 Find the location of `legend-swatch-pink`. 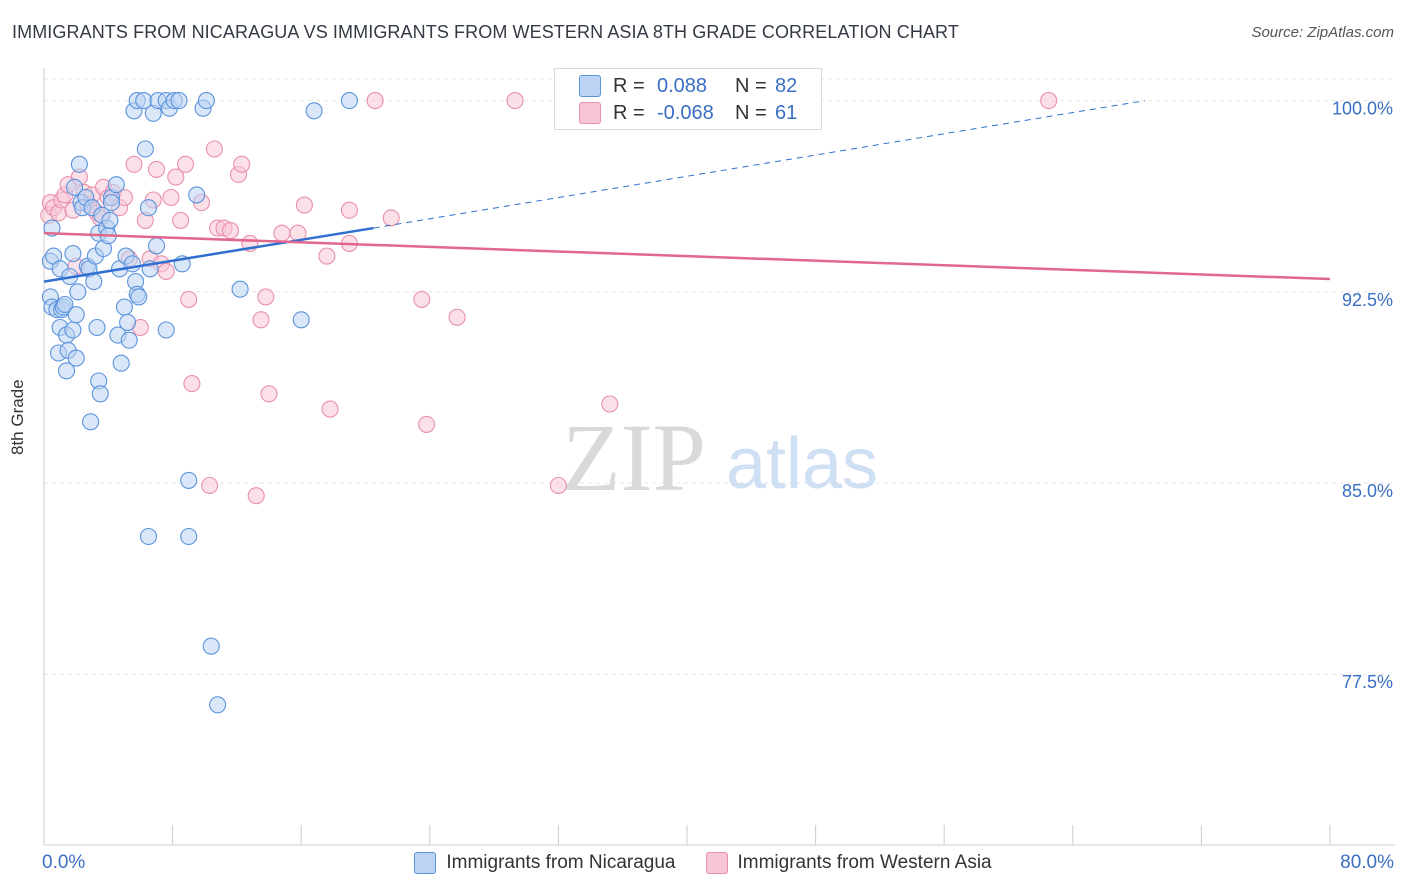

legend-swatch-pink is located at coordinates (590, 113).